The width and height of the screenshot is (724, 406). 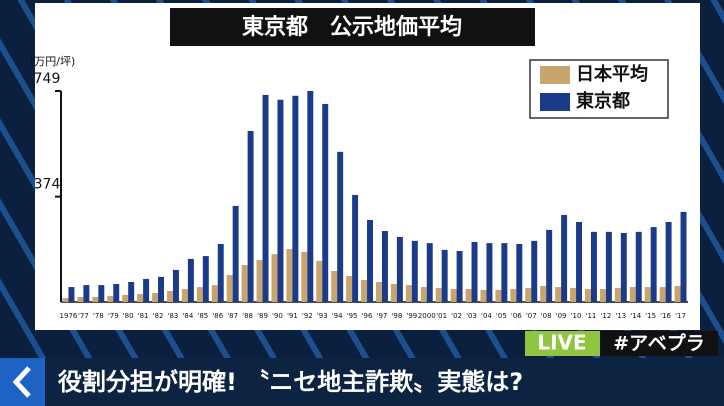 What do you see at coordinates (650, 316) in the screenshot?
I see `x-tick-label: '15` at bounding box center [650, 316].